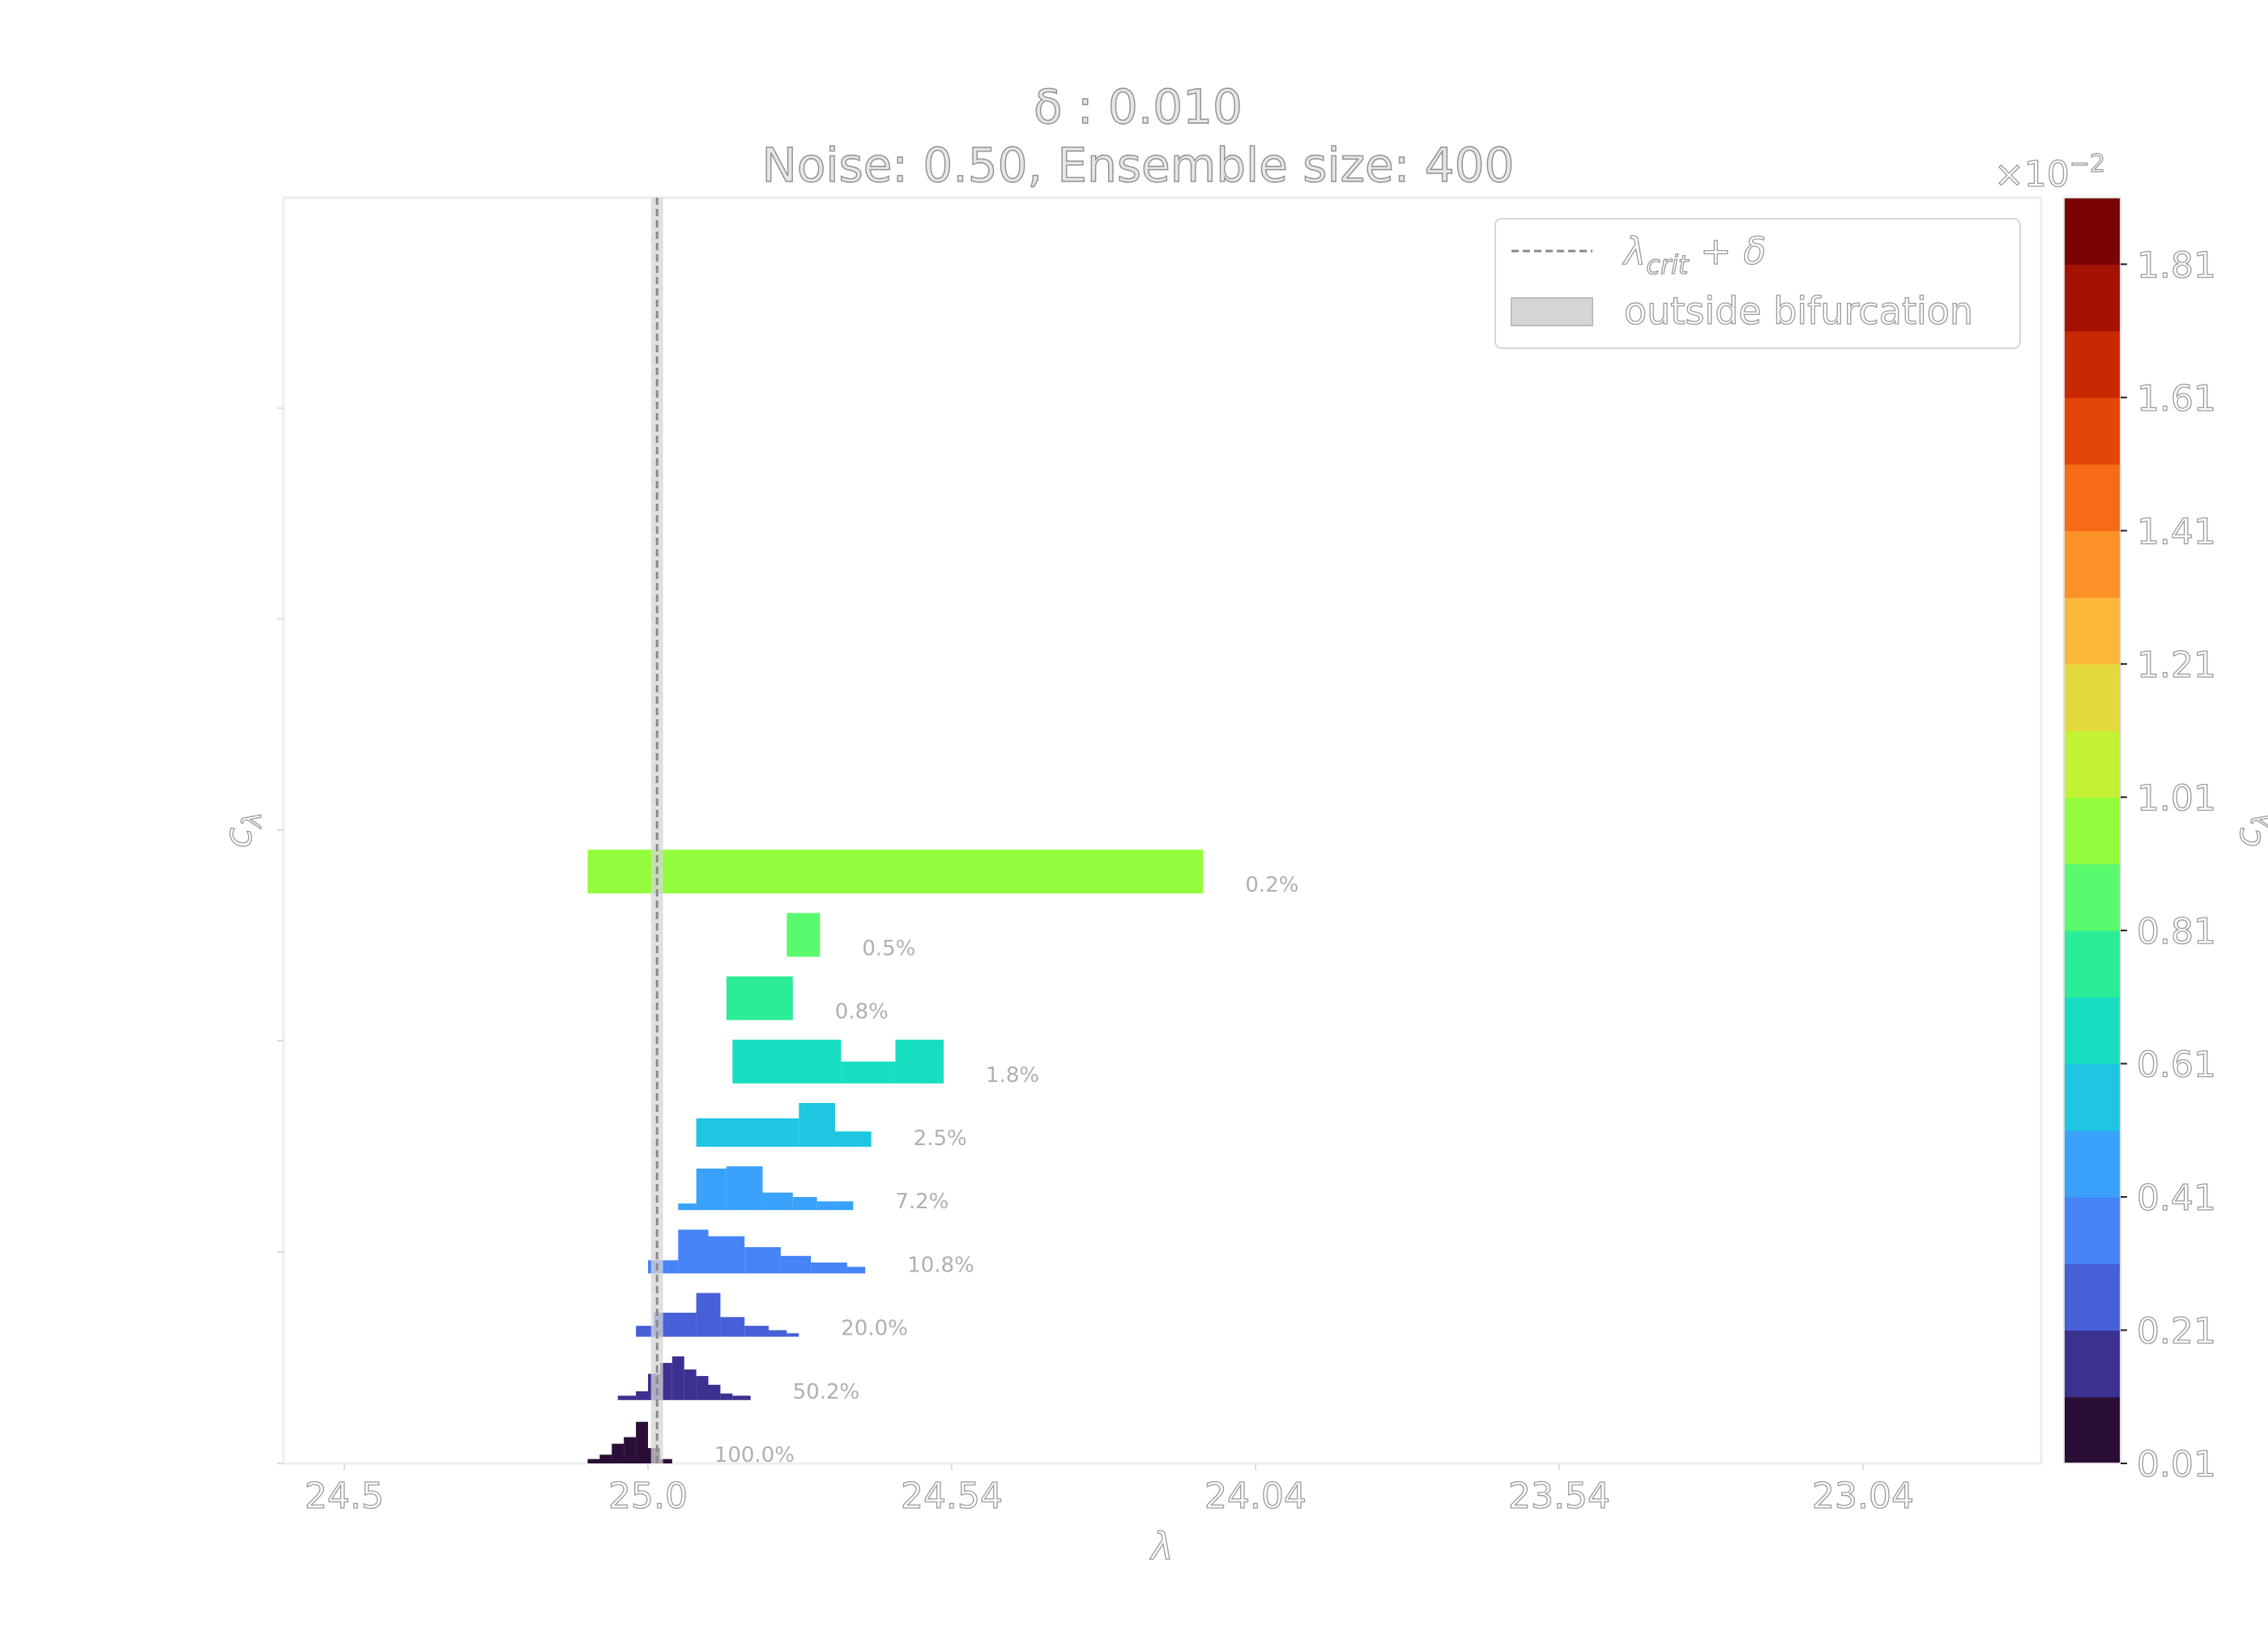 This screenshot has width=2268, height=1644. What do you see at coordinates (648, 1496) in the screenshot?
I see `x-tick-label: 25.0` at bounding box center [648, 1496].